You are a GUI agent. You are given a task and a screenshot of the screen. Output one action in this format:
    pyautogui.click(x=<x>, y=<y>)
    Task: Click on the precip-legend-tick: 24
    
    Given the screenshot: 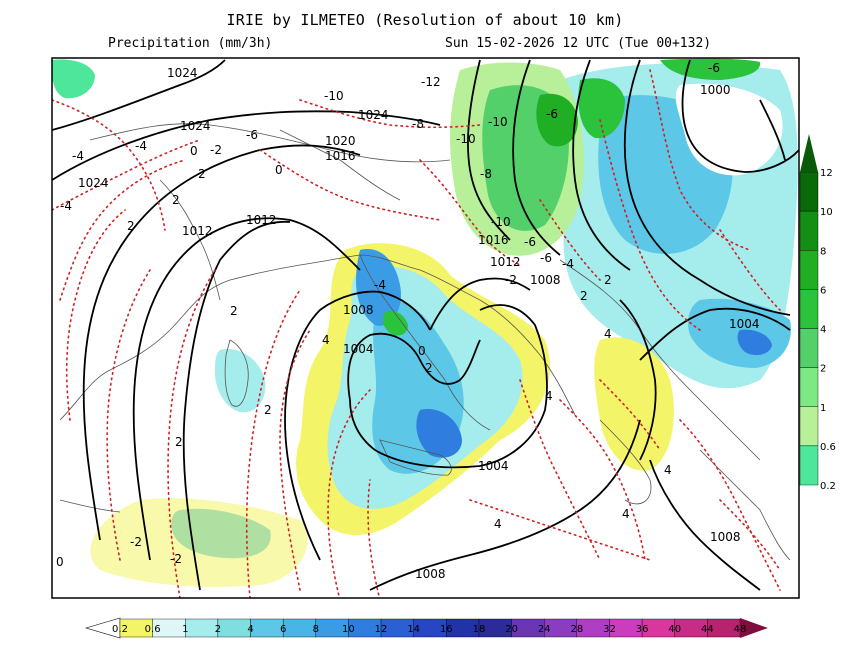 What is the action you would take?
    pyautogui.click(x=544, y=629)
    